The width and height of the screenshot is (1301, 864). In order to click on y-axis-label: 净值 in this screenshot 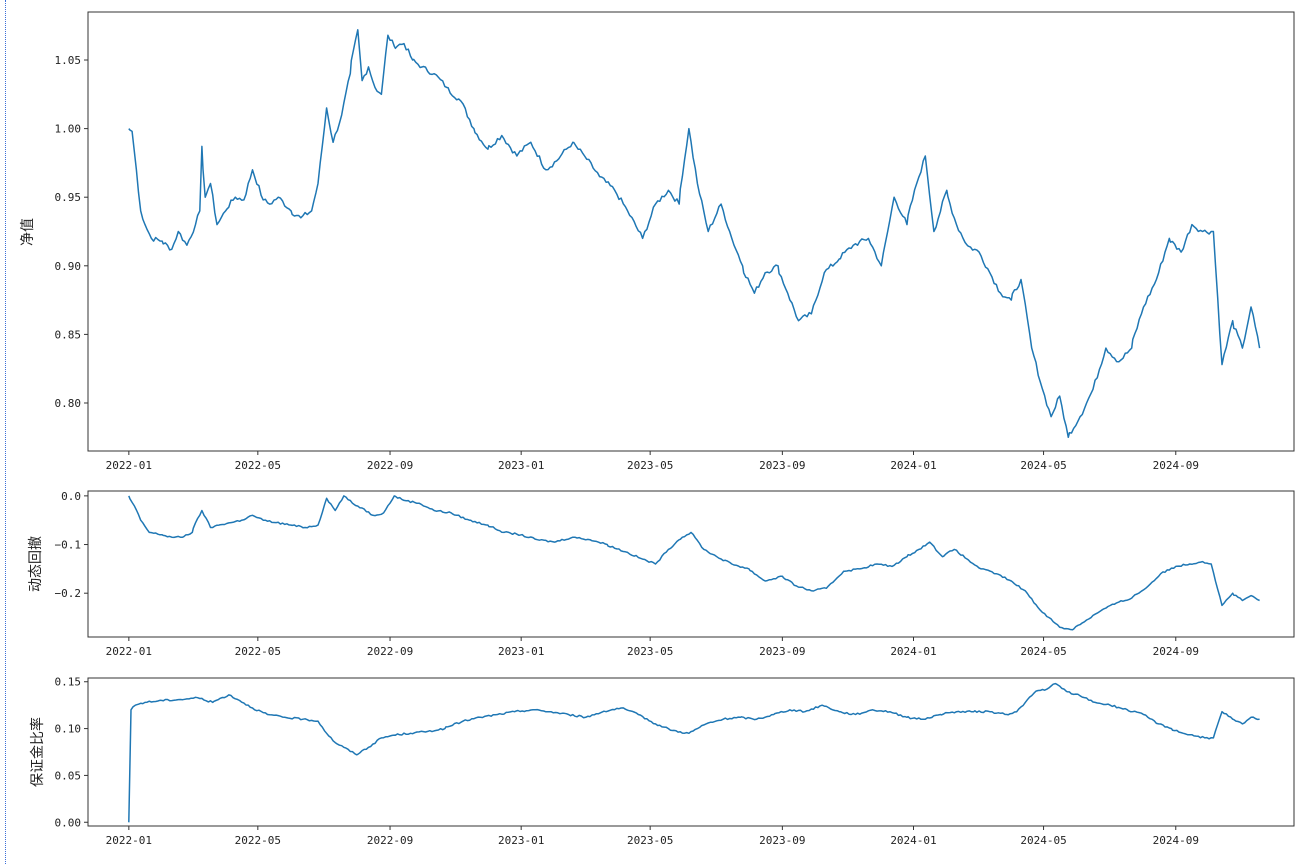, I will do `click(28, 232)`.